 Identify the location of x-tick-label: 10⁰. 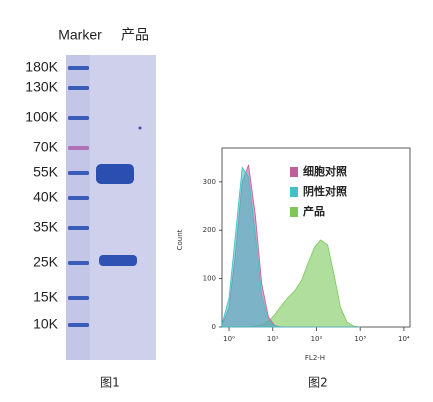
(229, 339).